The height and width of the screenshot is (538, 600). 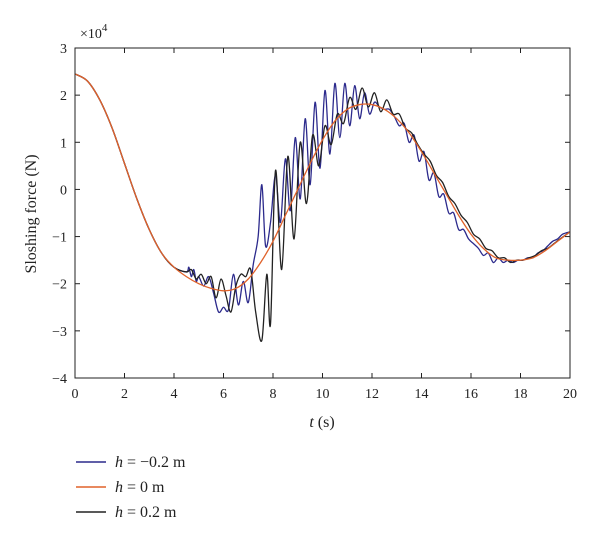 I want to click on legend-item-h-0: h = 0 m, so click(x=120, y=487).